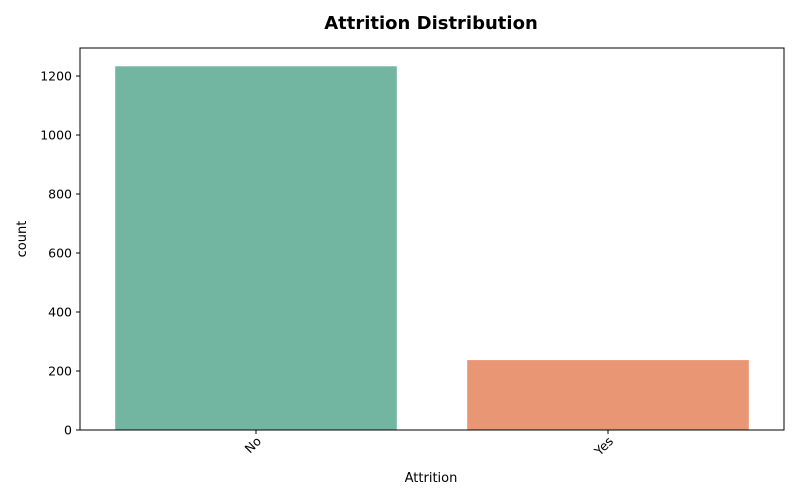 The width and height of the screenshot is (800, 500). I want to click on y-tick-label: 1200, so click(56, 76).